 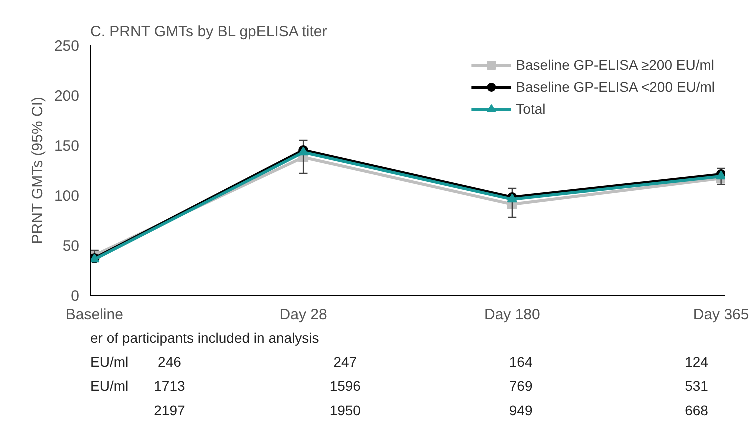 What do you see at coordinates (399, 362) in the screenshot?
I see `text: EU/ml 246 247 164 124` at bounding box center [399, 362].